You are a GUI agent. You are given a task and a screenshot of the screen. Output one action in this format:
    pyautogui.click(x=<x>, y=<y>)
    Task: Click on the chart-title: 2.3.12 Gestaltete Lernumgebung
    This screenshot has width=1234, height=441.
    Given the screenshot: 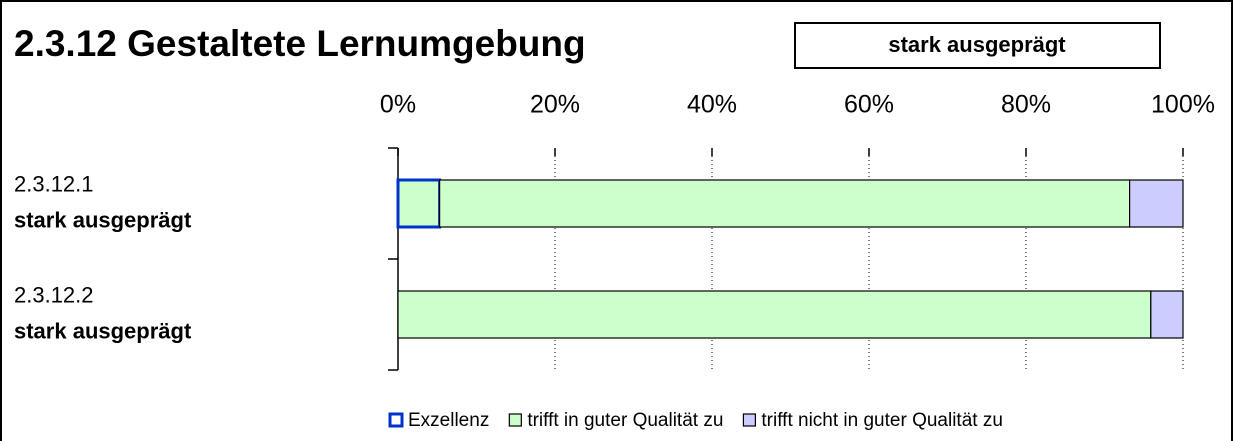 What is the action you would take?
    pyautogui.click(x=300, y=43)
    